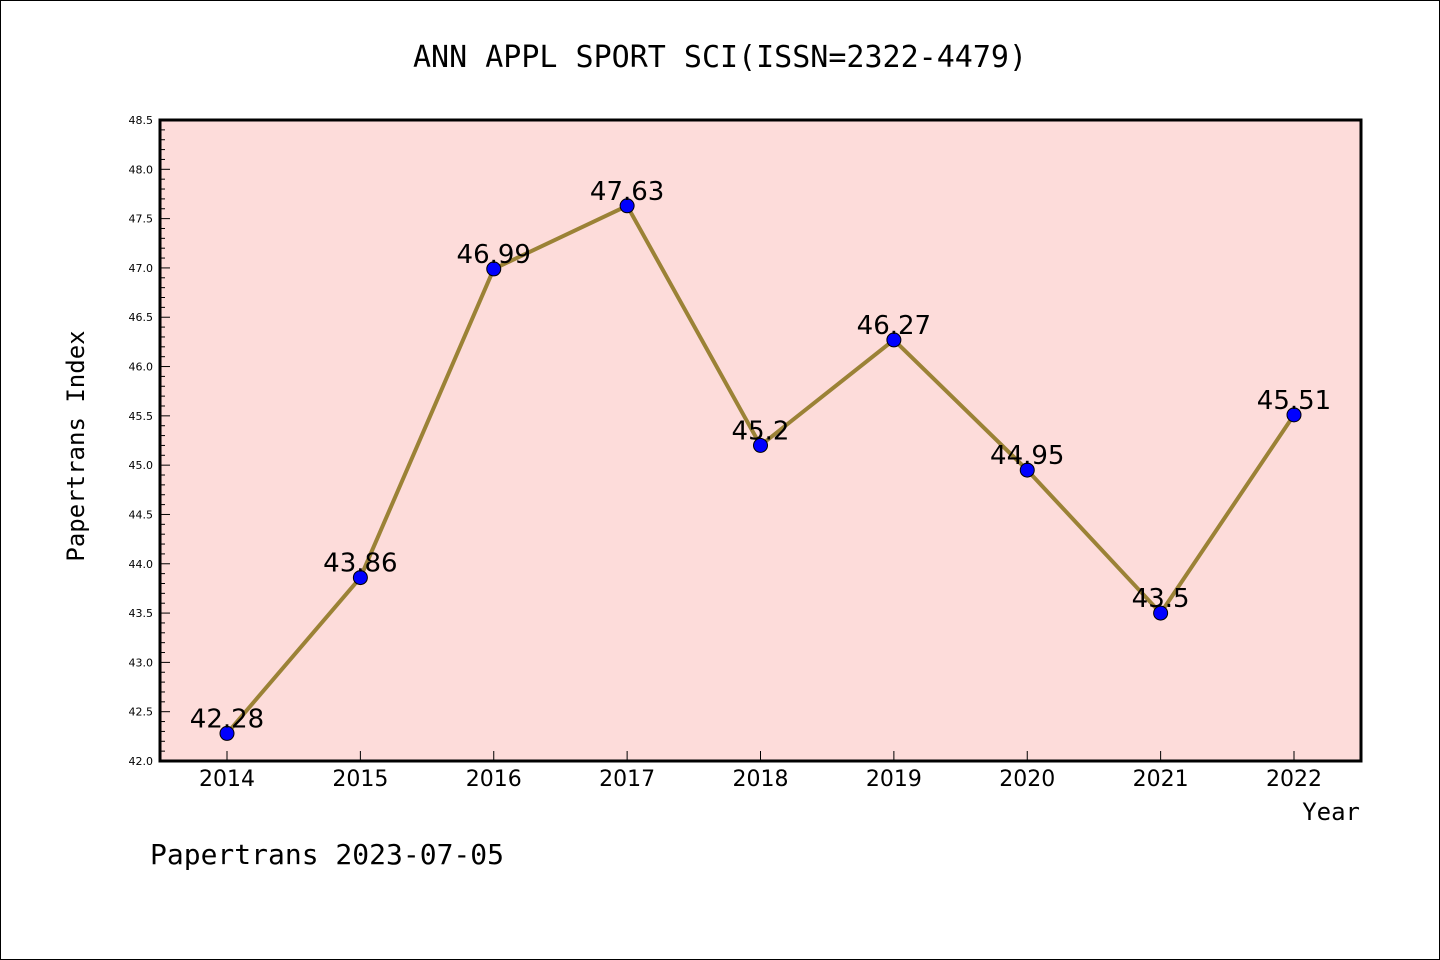 The image size is (1440, 960). Describe the element at coordinates (1331, 812) in the screenshot. I see `x-axis-label: Year` at that location.